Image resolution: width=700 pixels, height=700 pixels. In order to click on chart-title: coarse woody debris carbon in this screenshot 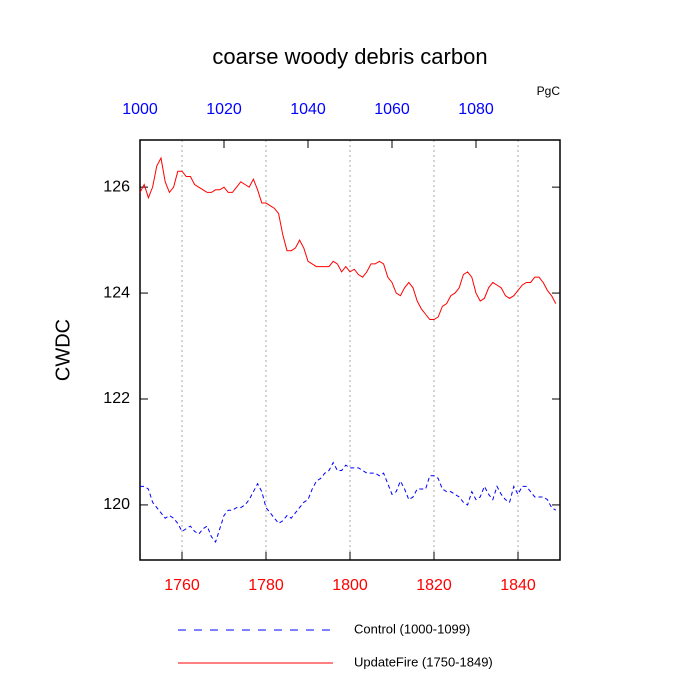, I will do `click(349, 56)`.